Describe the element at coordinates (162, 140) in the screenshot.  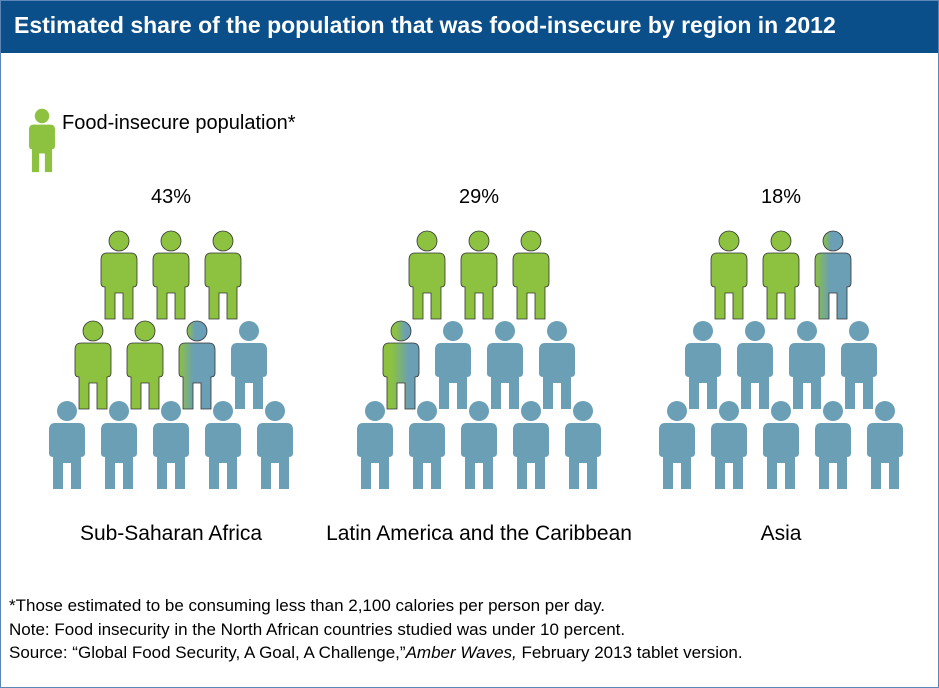
I see `legend: Food-insecure population*` at that location.